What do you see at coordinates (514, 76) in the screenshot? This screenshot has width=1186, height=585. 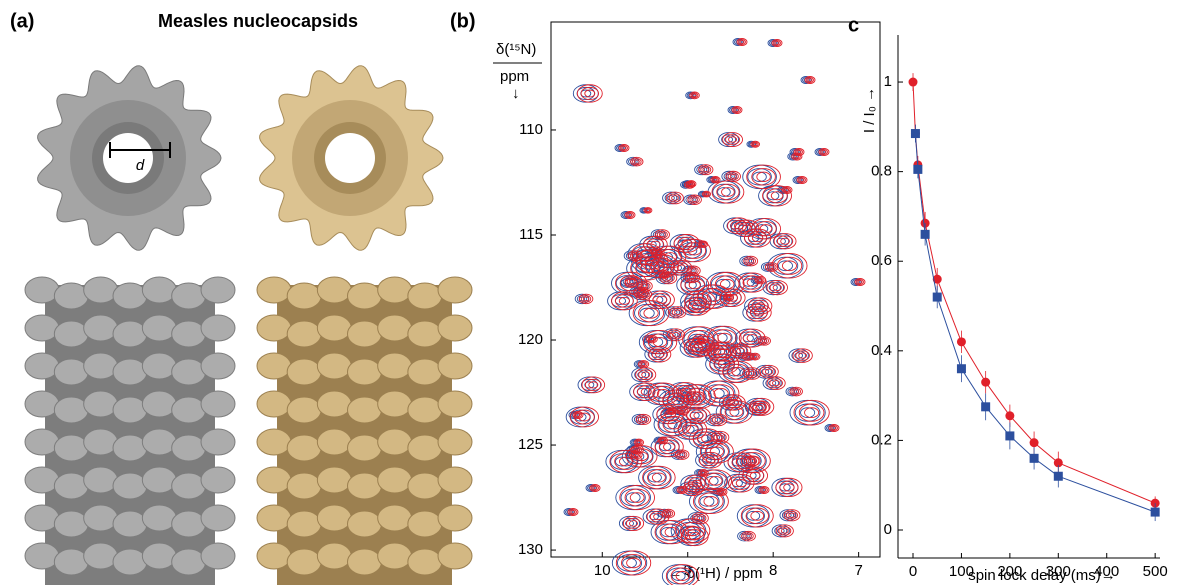 I see `y-unit: ppm` at bounding box center [514, 76].